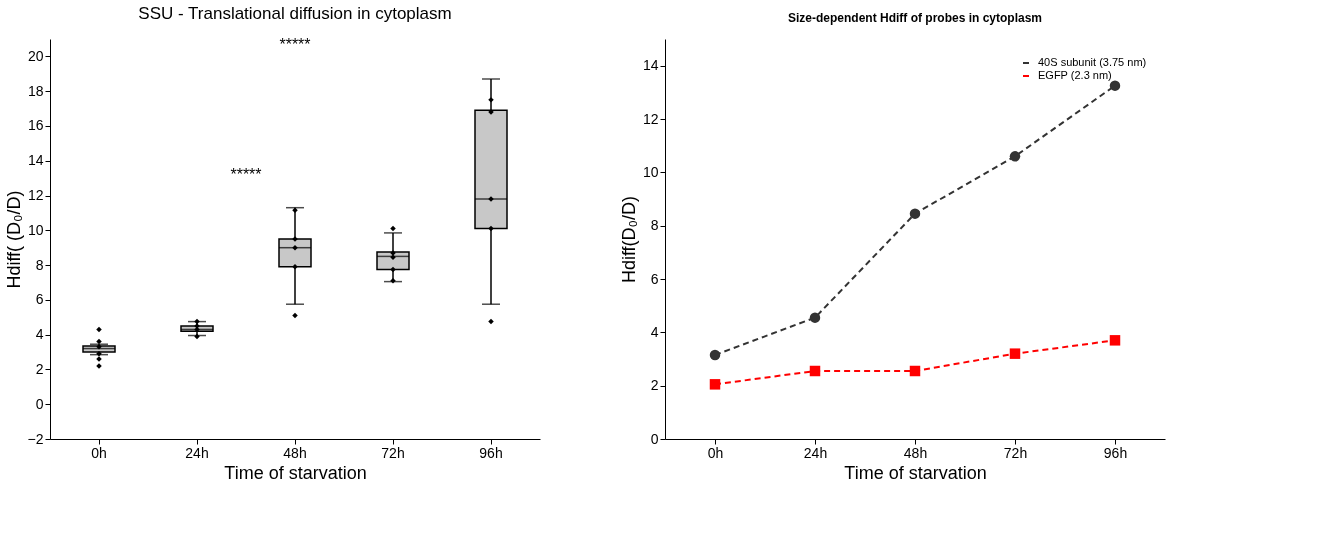 The image size is (1320, 558). What do you see at coordinates (915, 18) in the screenshot?
I see `chart-title: Size-dependent Hdiff of probes in cytoplasm` at bounding box center [915, 18].